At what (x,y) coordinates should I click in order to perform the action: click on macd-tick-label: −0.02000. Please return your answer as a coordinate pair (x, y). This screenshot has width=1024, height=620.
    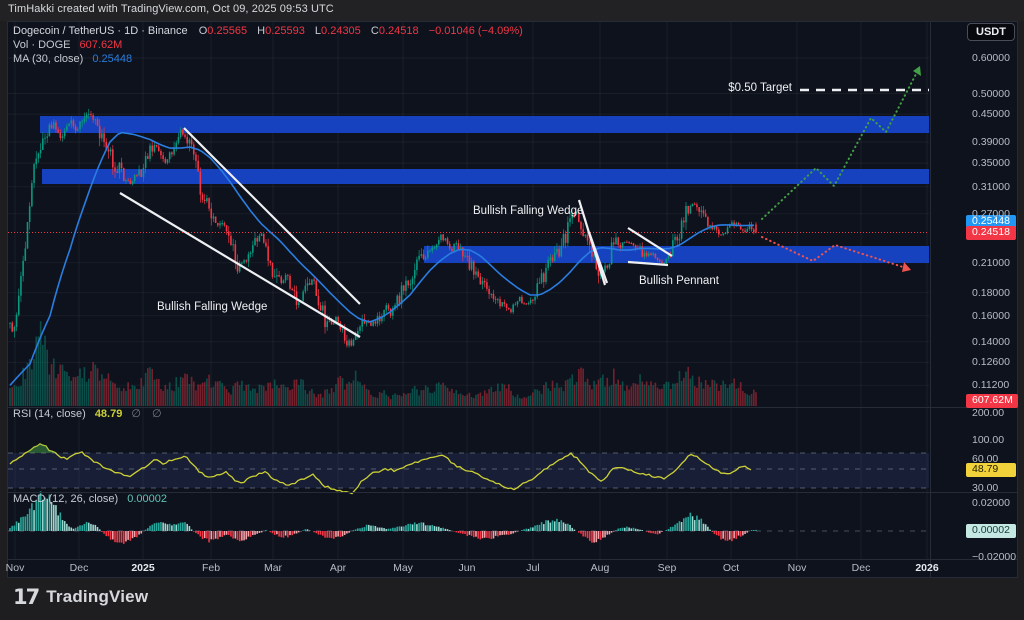
    Looking at the image, I should click on (994, 557).